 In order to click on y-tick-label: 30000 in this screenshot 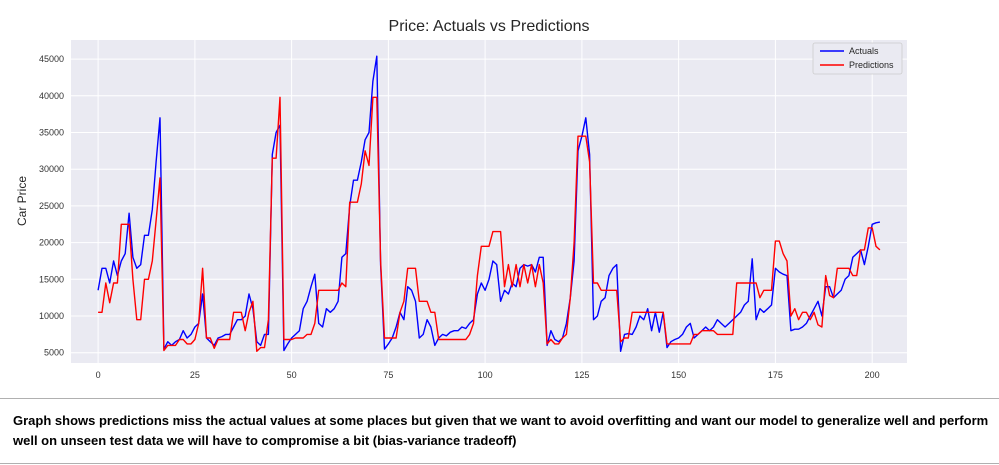, I will do `click(51, 169)`.